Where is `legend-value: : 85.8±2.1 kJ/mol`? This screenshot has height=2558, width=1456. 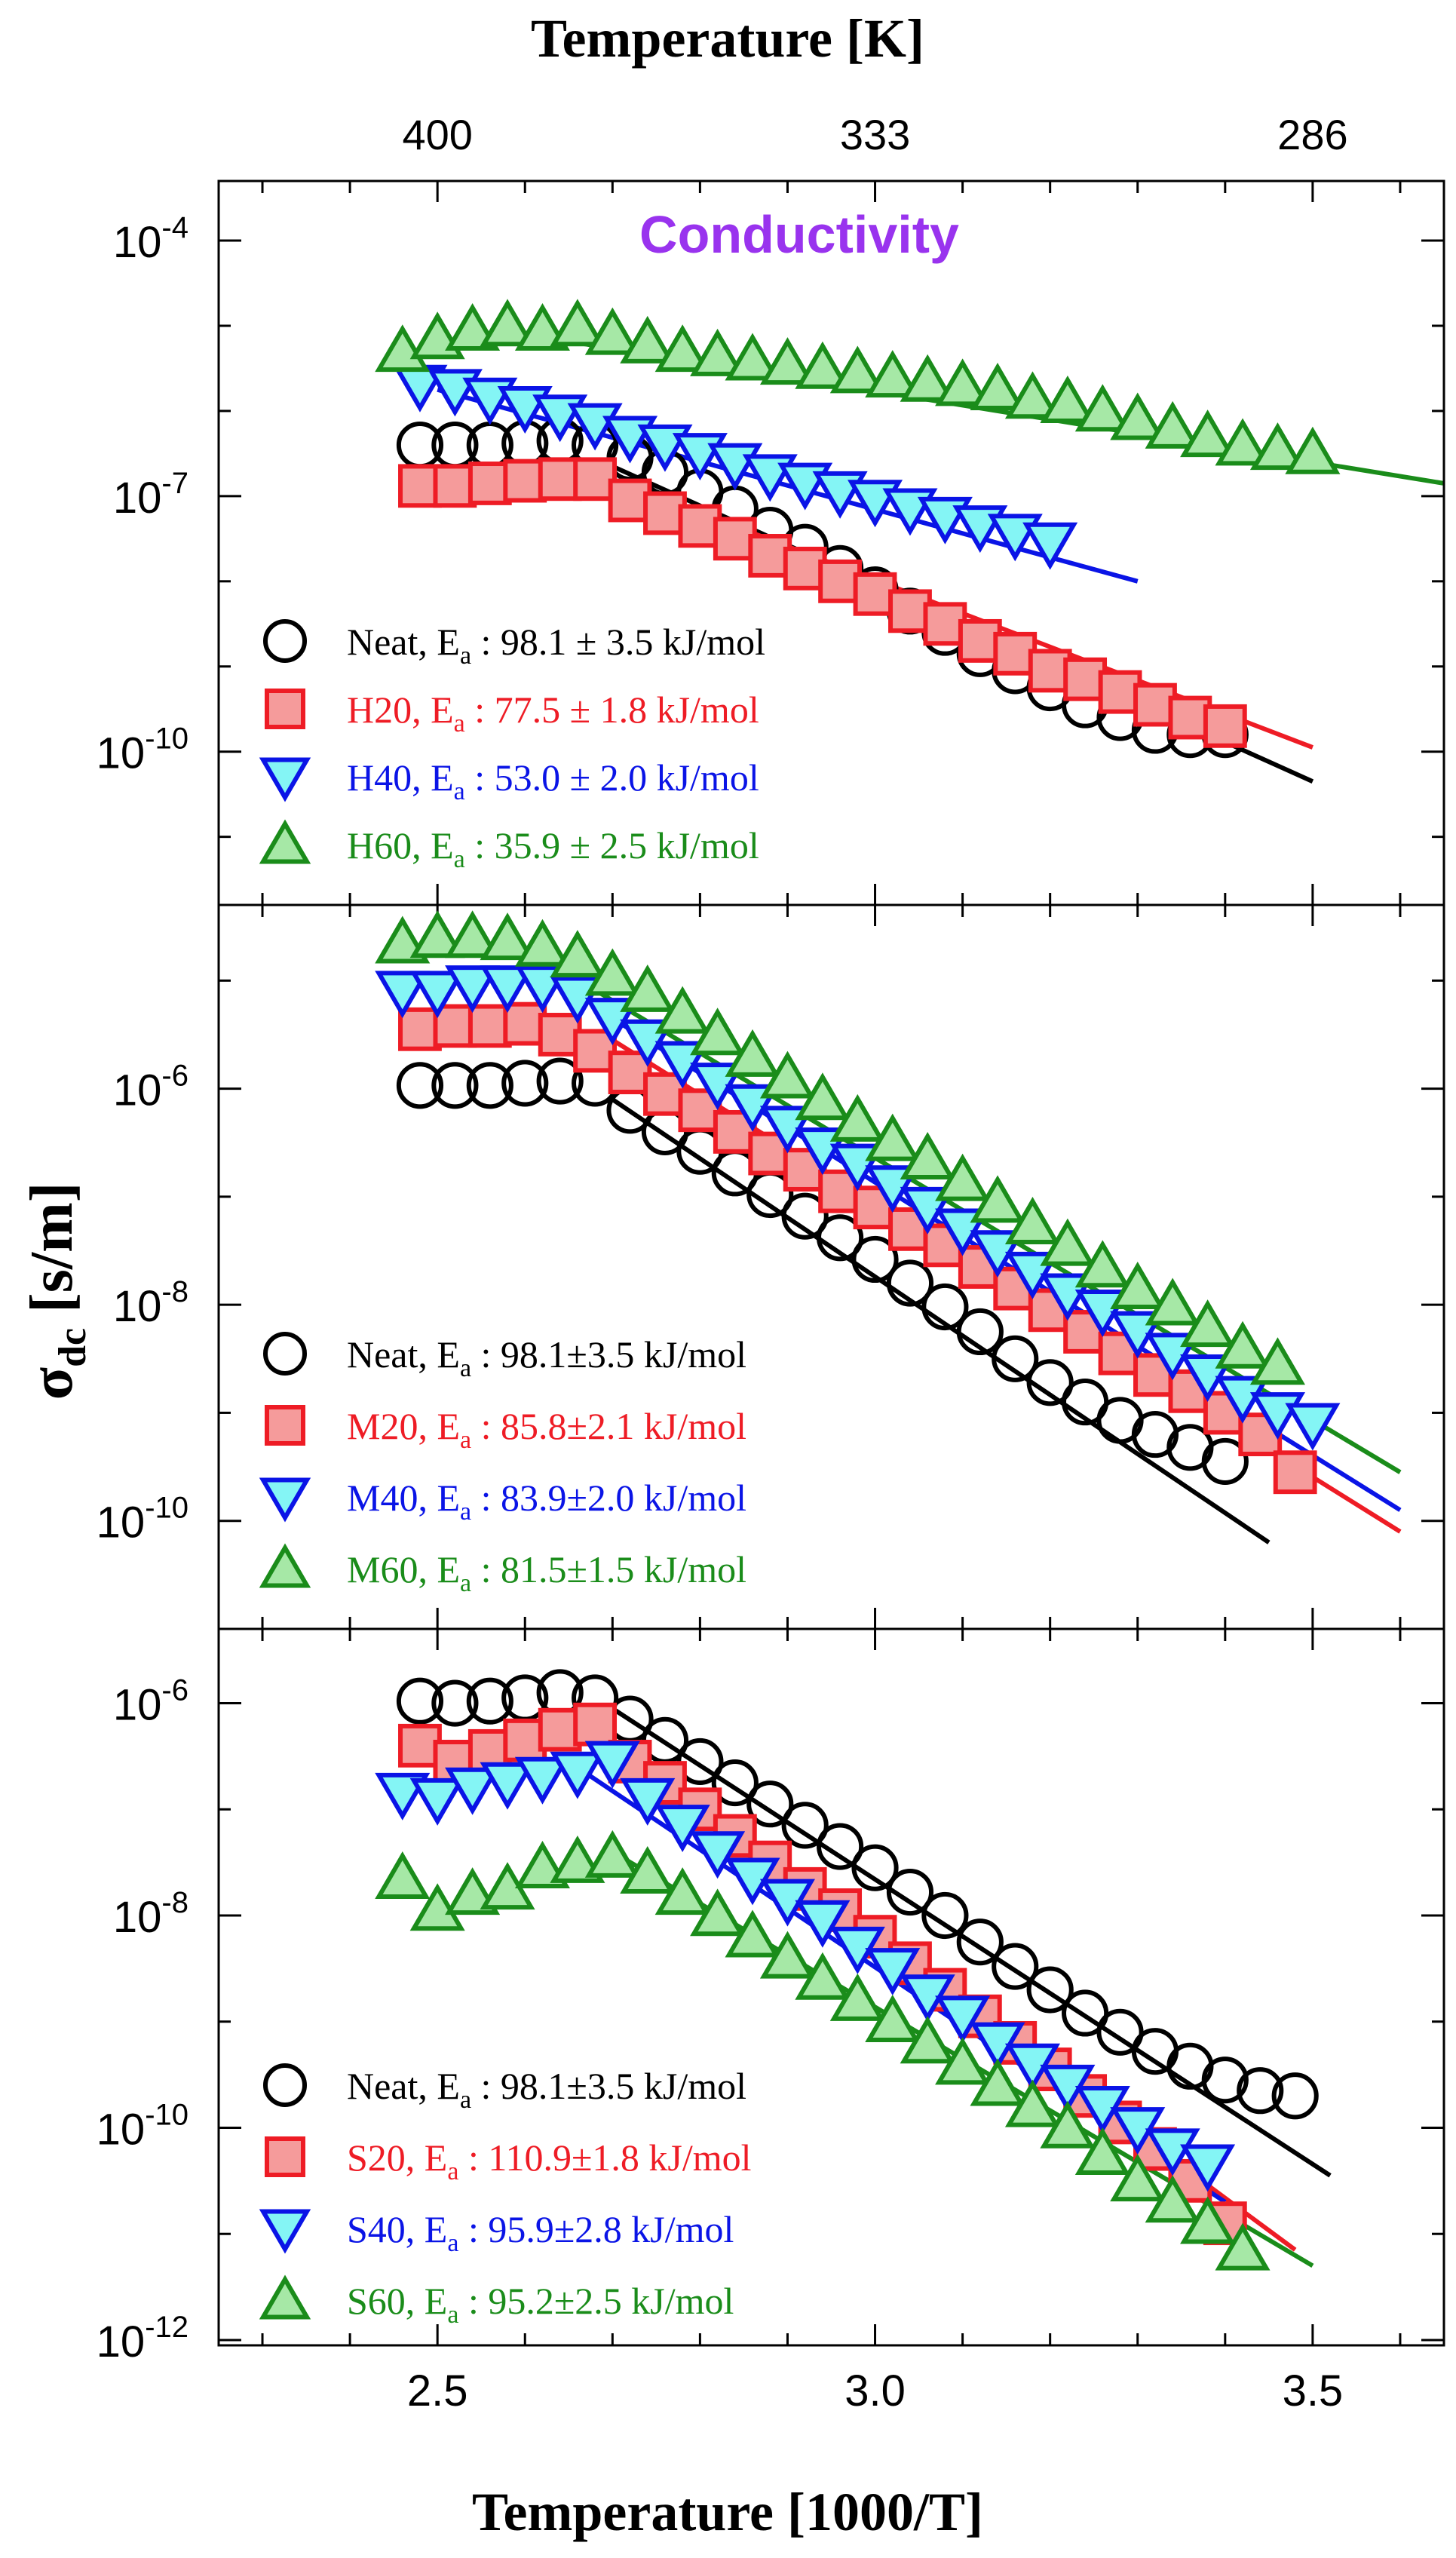
legend-value: : 85.8±2.1 kJ/mol is located at coordinates (608, 1426).